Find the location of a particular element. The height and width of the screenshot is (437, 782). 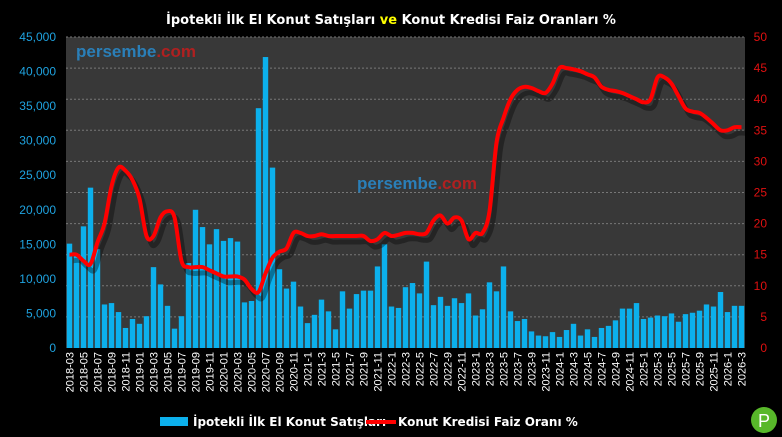

left-axis-tick-label: 35,000 is located at coordinates (37, 106).